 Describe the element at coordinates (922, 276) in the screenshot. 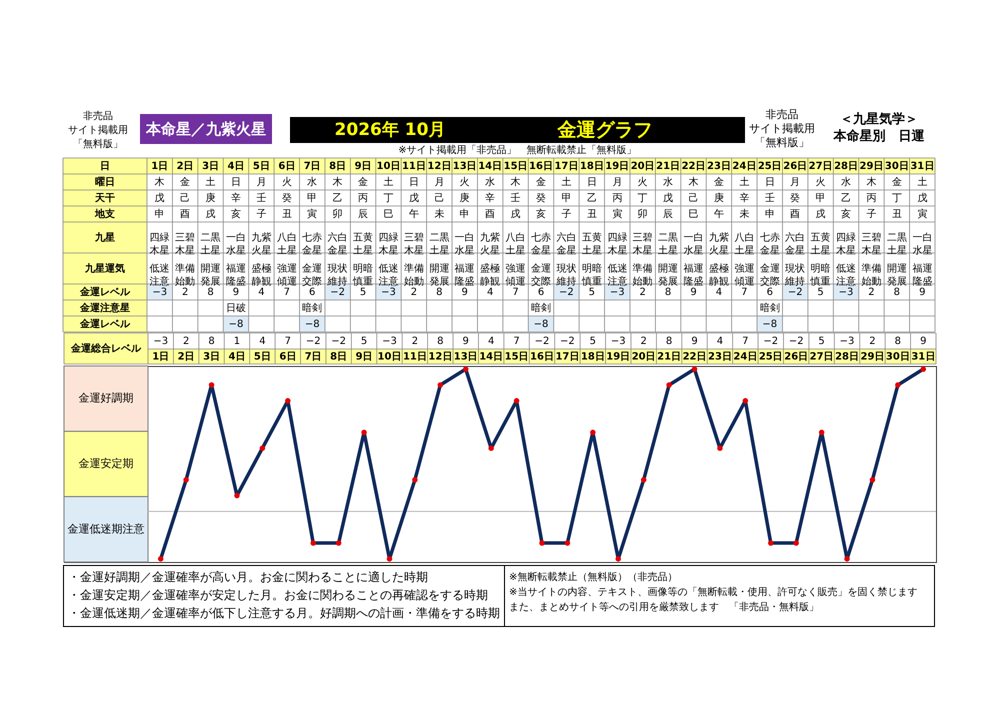

I see `text: 福運隆盛` at that location.